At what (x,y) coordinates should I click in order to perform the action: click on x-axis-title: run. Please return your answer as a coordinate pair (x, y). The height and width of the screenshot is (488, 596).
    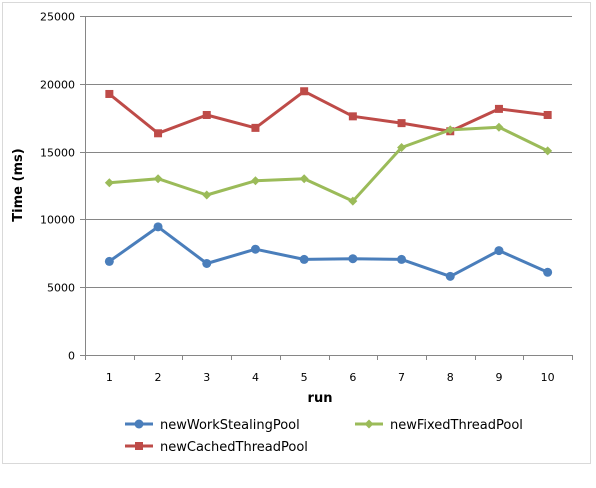
    Looking at the image, I should click on (320, 398).